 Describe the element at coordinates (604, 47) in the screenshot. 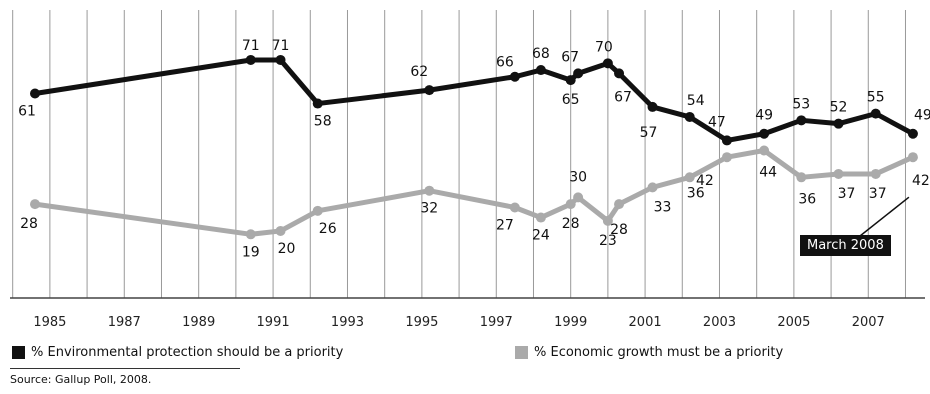

I see `data-label: 70` at that location.